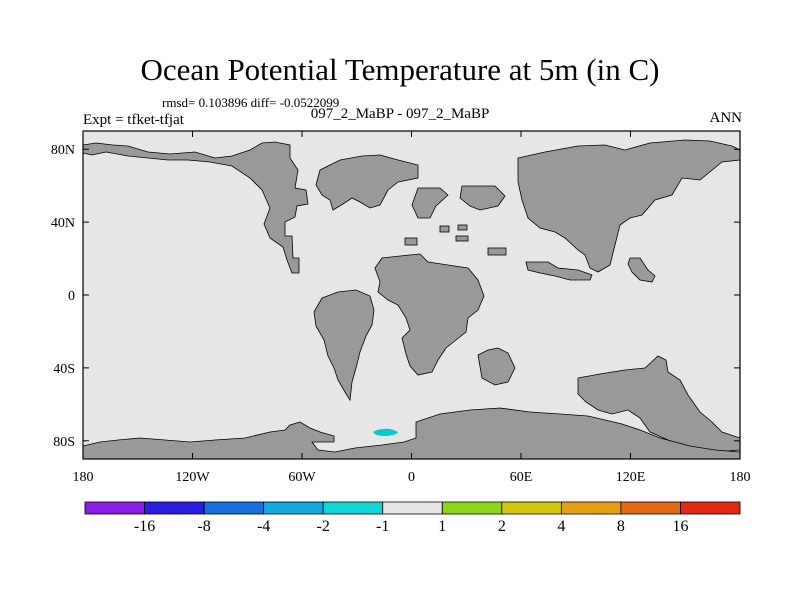 The width and height of the screenshot is (800, 600). Describe the element at coordinates (680, 526) in the screenshot. I see `colorbar-label: 16` at that location.